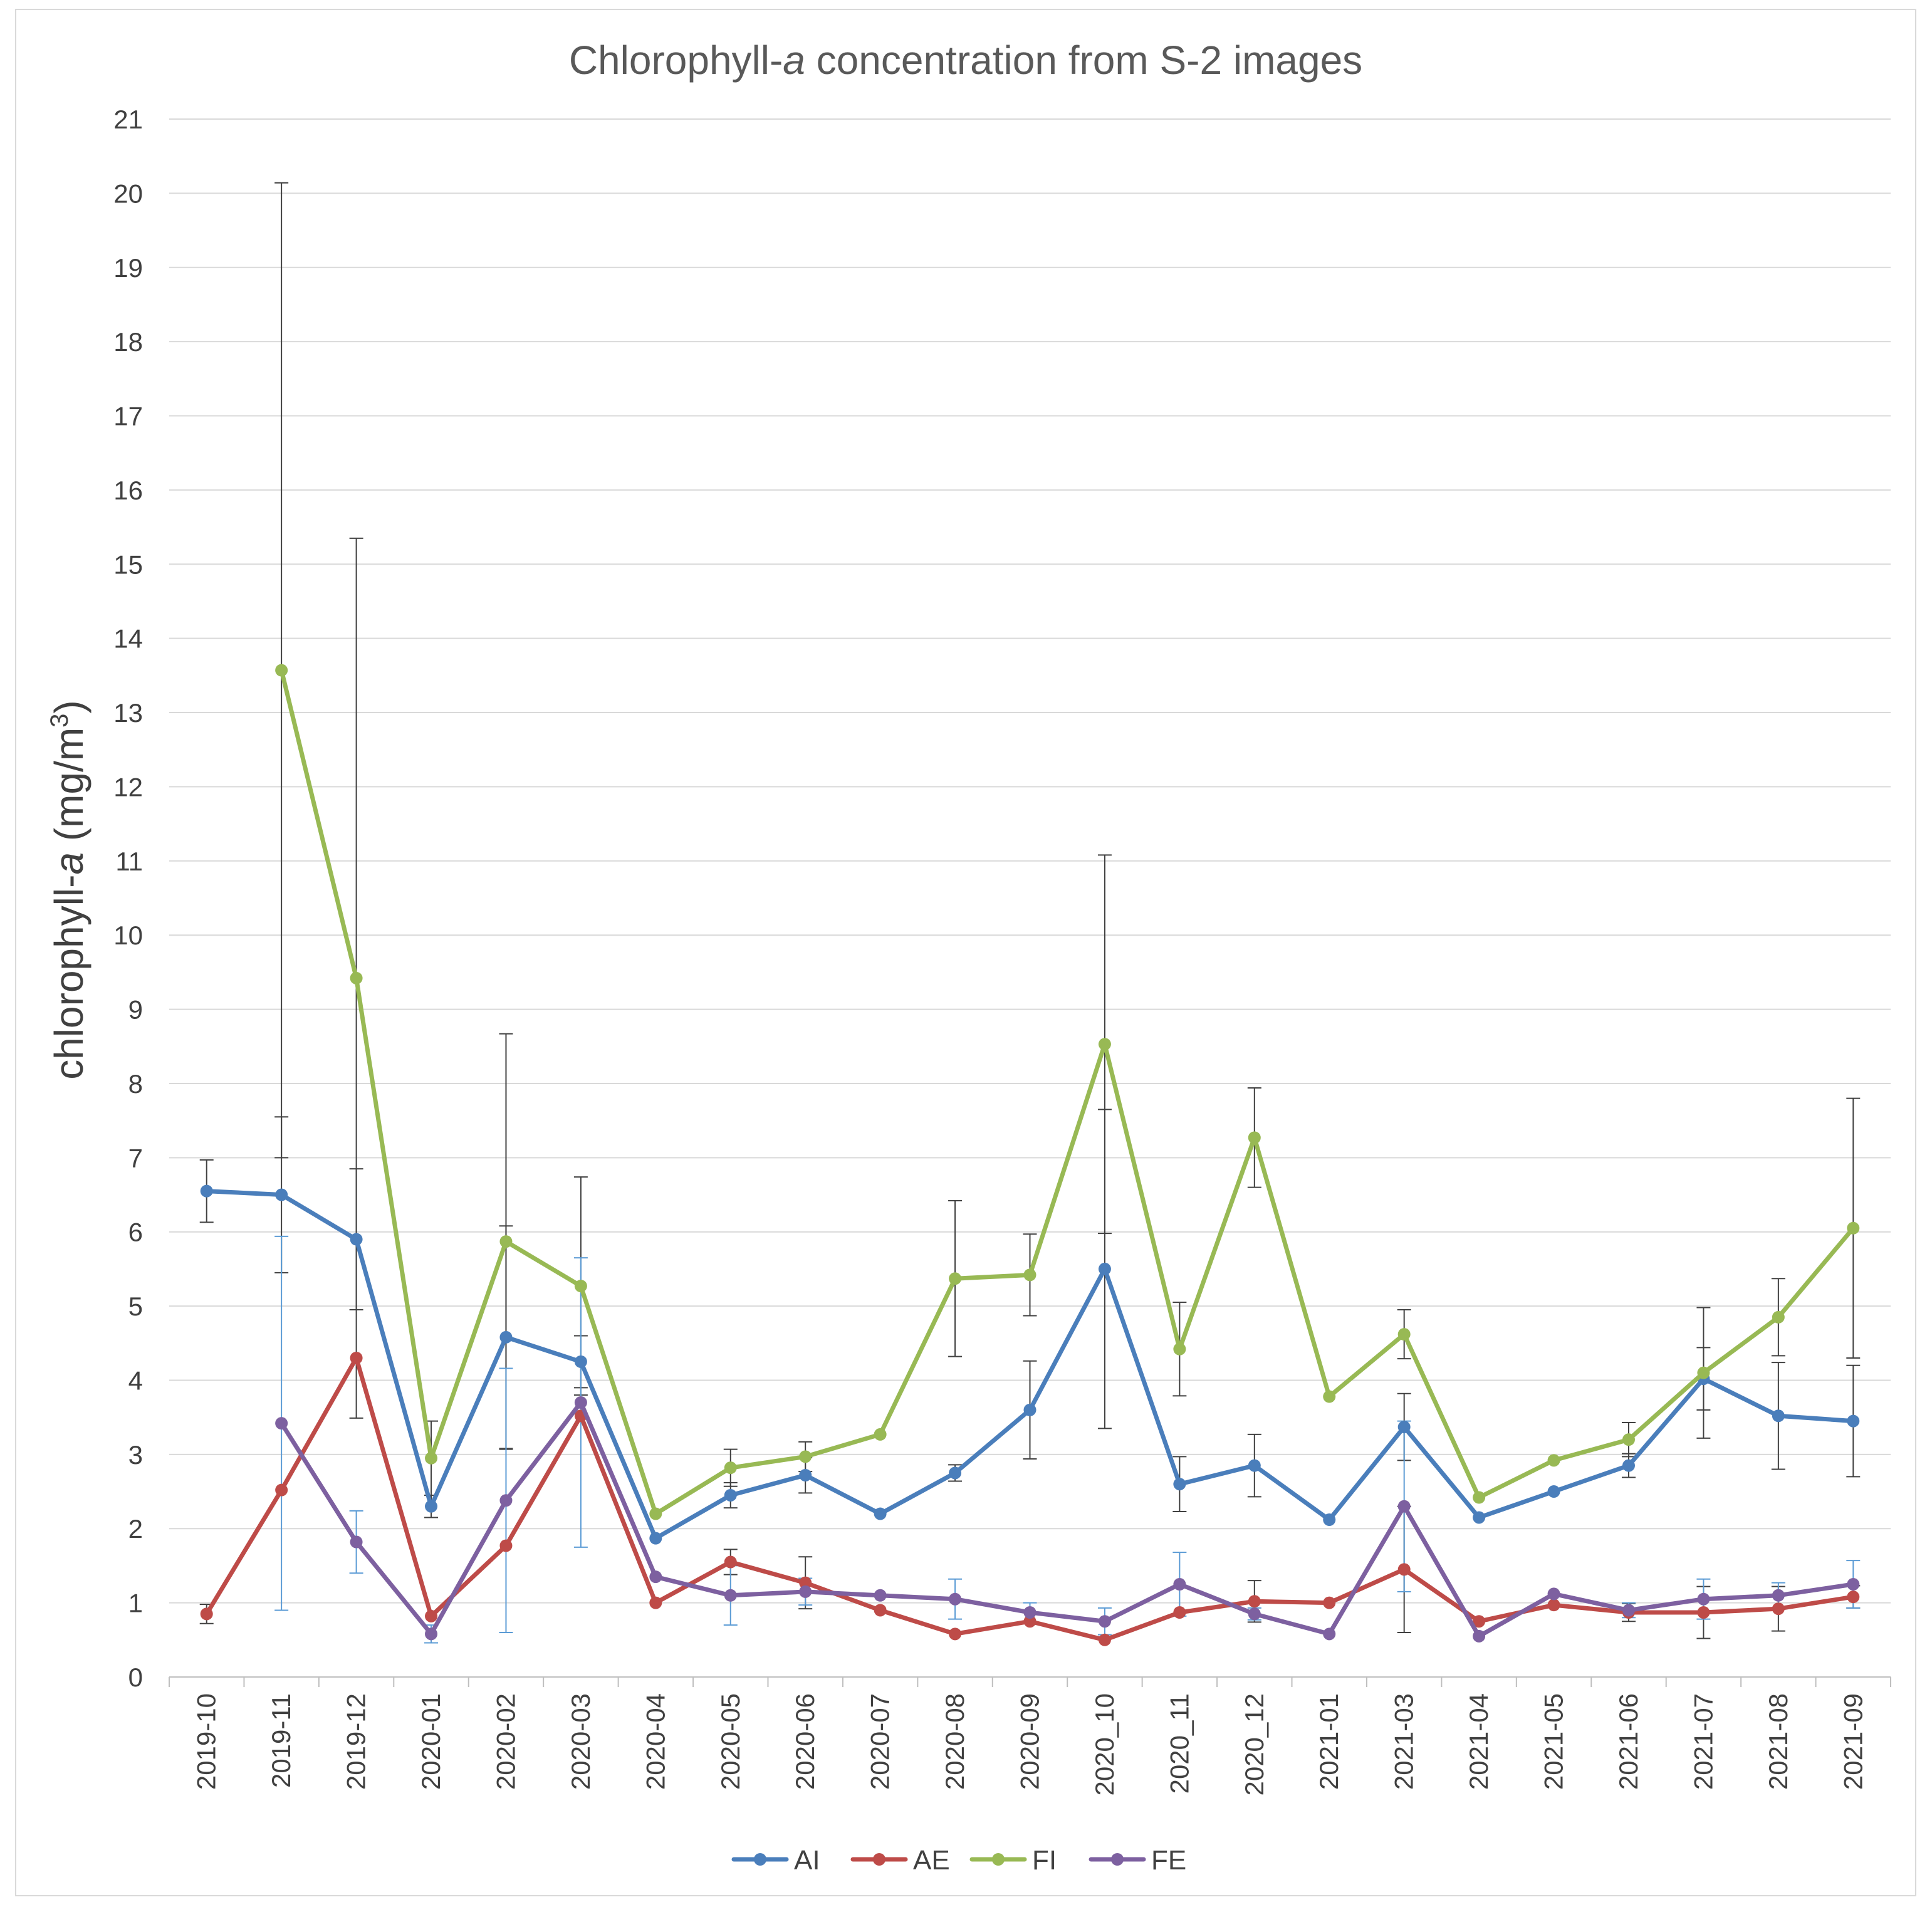  Describe the element at coordinates (135, 1084) in the screenshot. I see `y-tick-label: 8` at that location.